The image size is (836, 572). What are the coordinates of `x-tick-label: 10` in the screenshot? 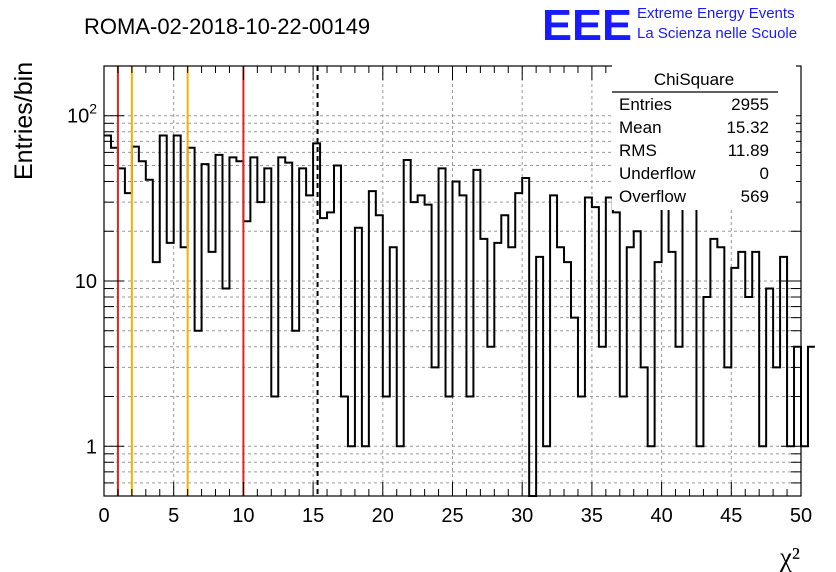 It's located at (243, 516).